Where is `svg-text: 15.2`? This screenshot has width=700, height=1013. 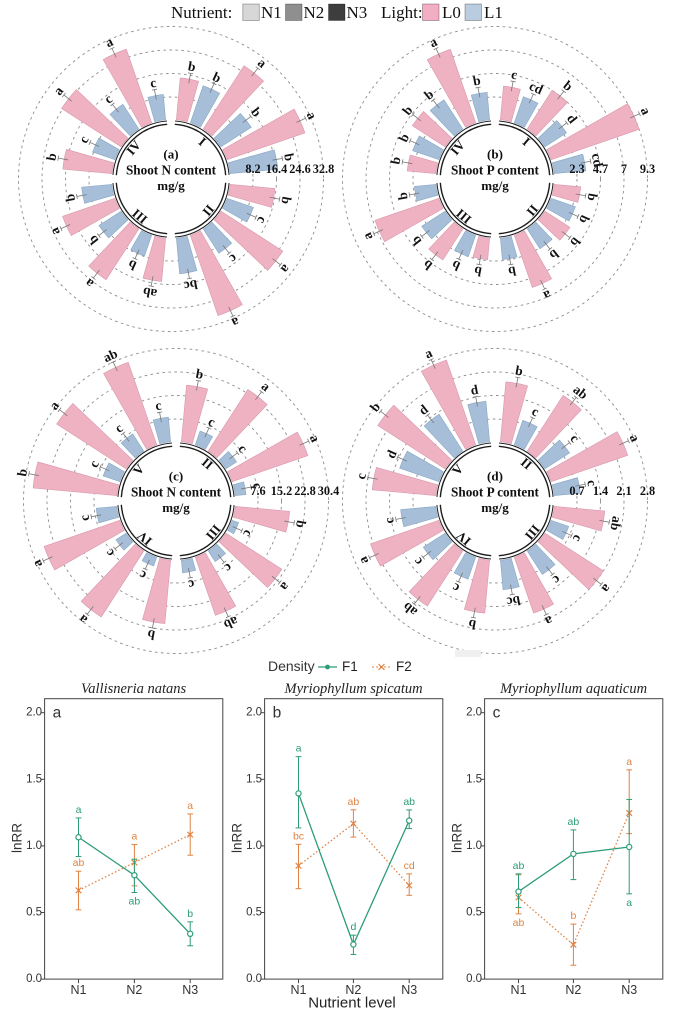 svg-text: 15.2 is located at coordinates (282, 491).